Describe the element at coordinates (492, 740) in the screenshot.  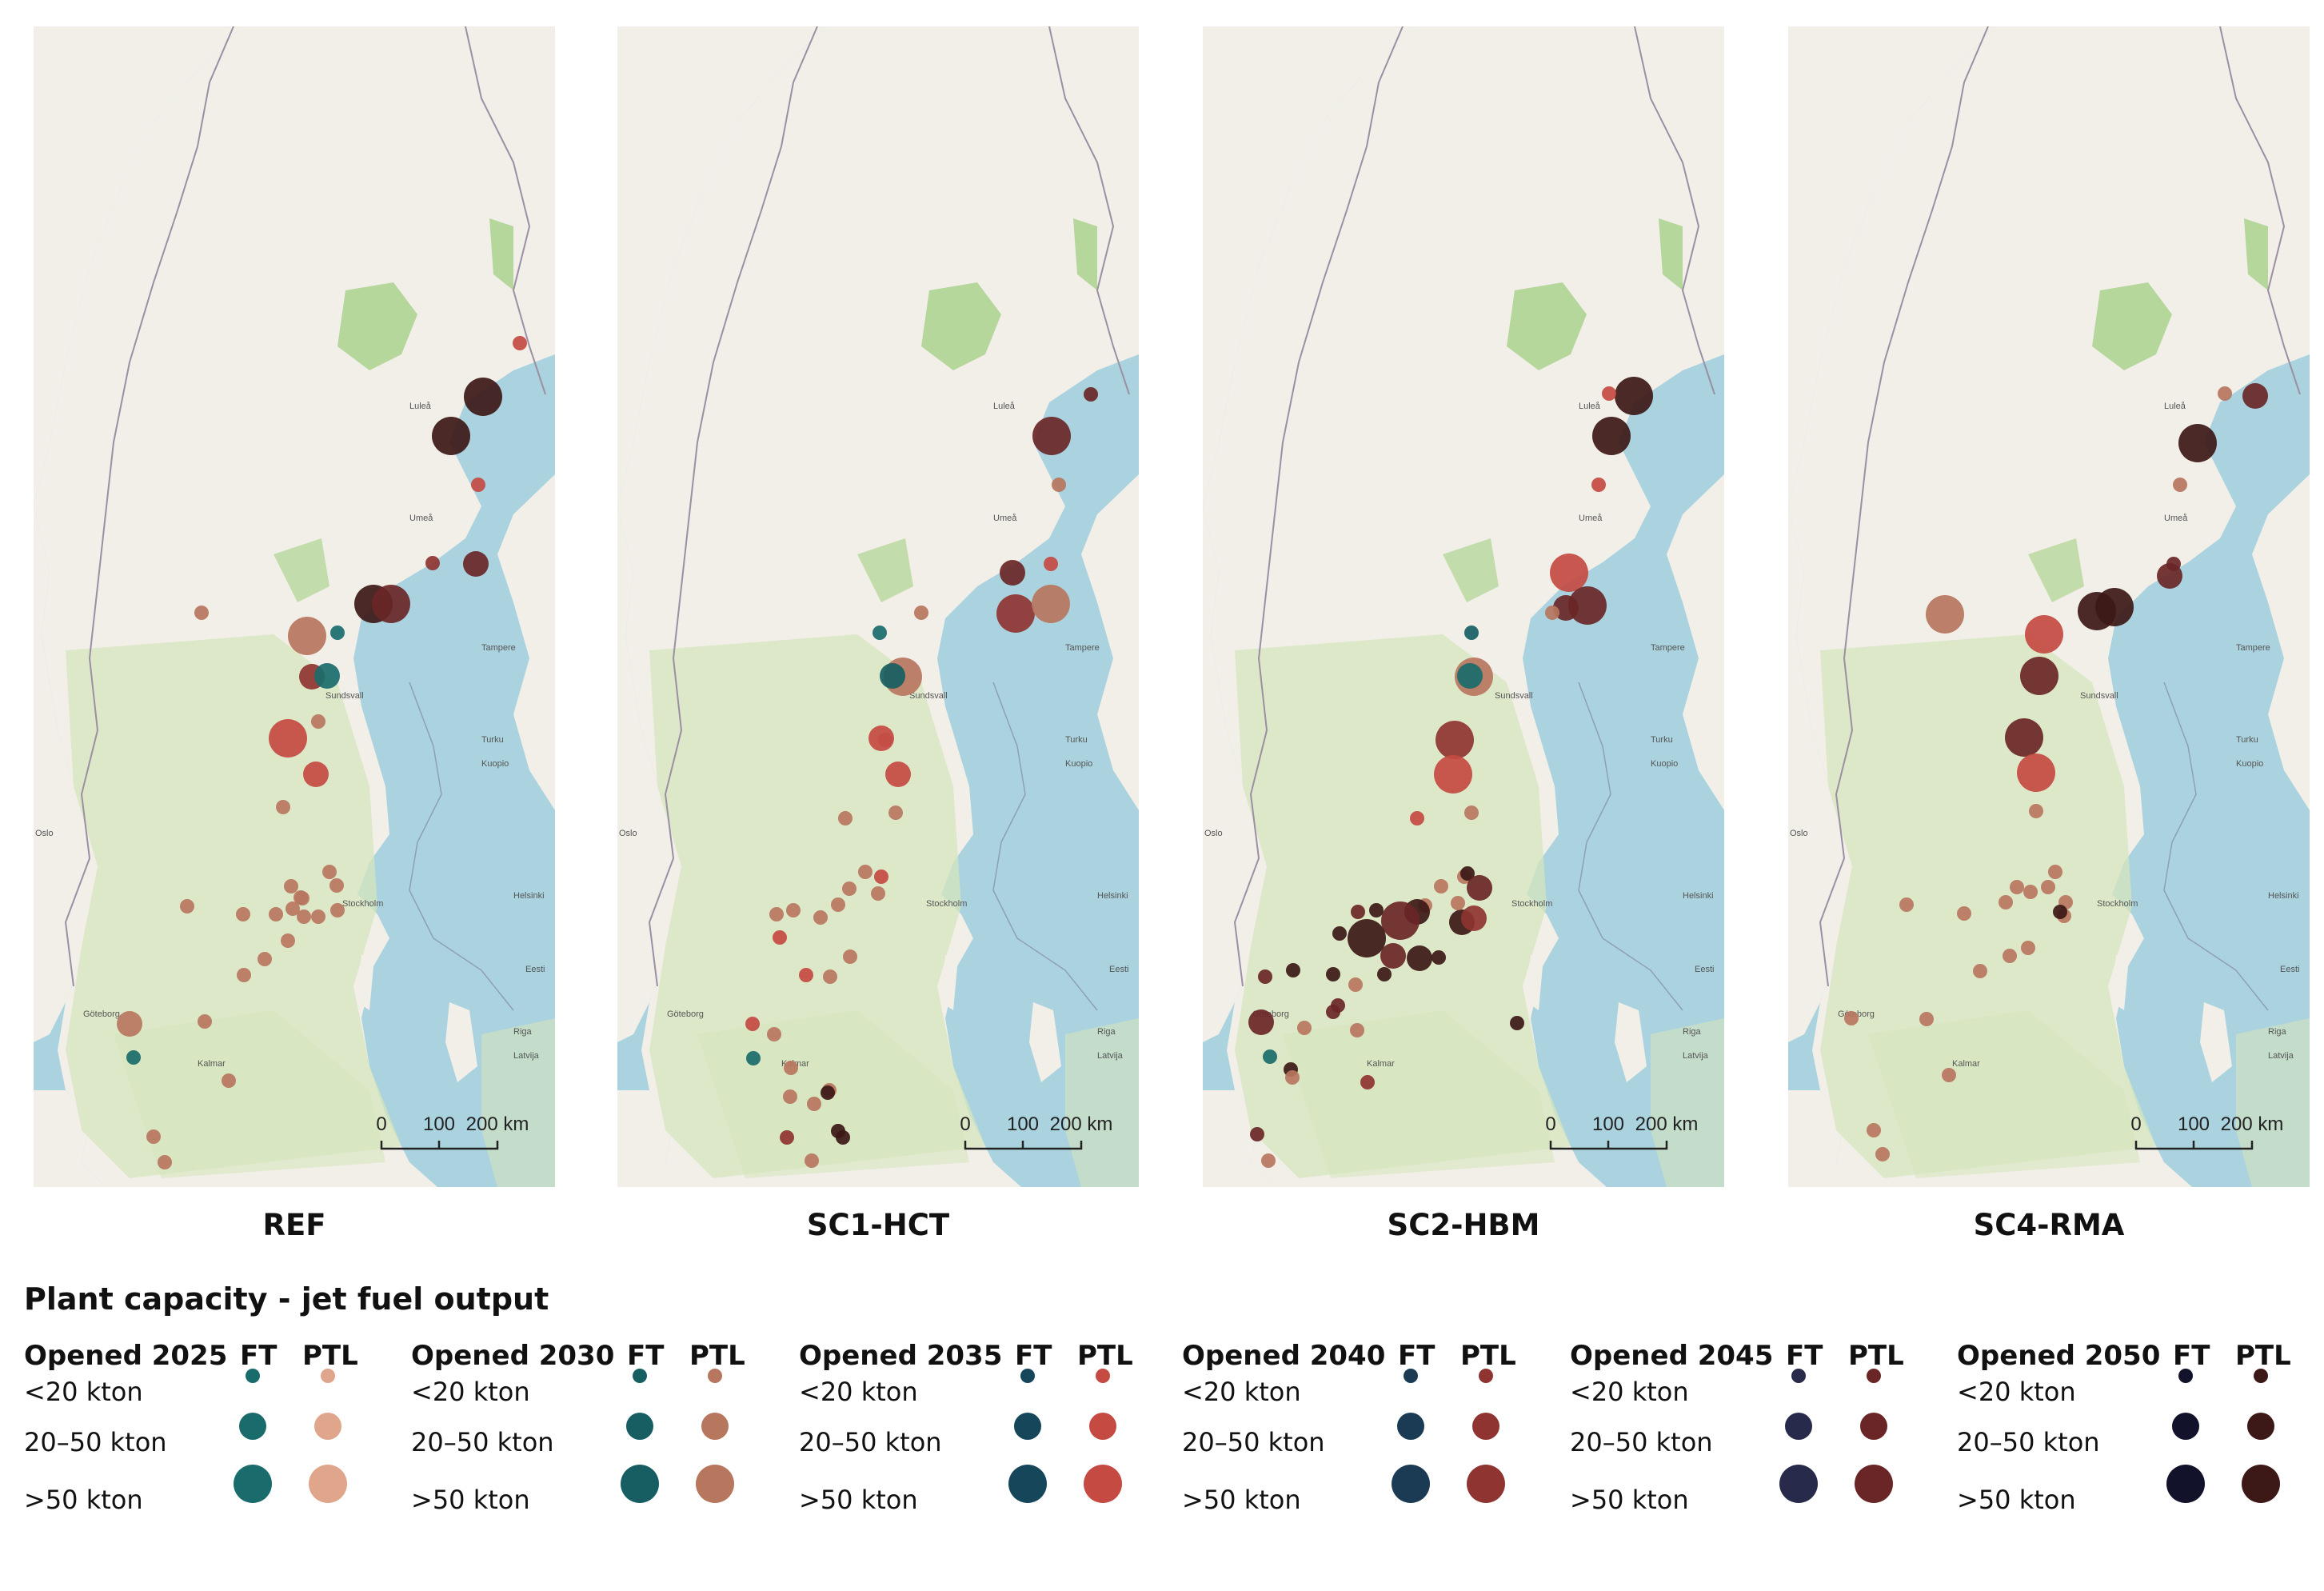
I see `place-label: Turku` at that location.